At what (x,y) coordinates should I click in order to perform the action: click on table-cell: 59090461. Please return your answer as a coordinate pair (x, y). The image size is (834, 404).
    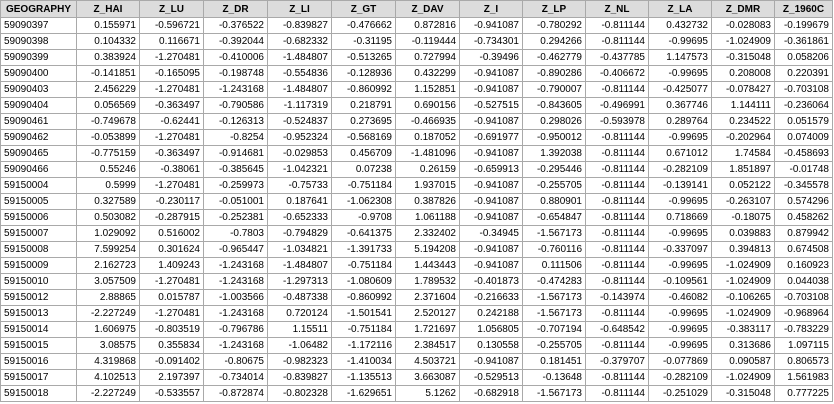
    Looking at the image, I should click on (38, 121).